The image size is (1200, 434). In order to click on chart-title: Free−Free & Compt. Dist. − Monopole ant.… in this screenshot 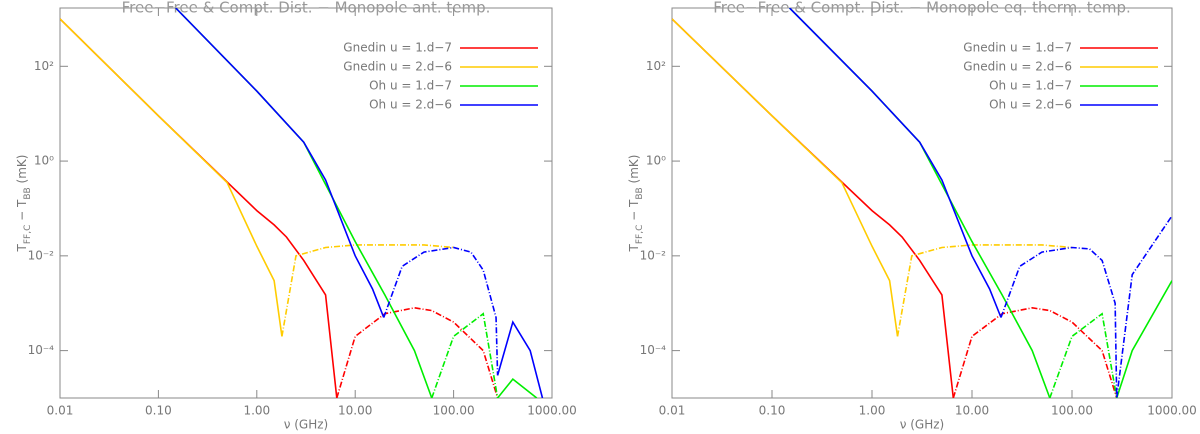, I will do `click(306, 8)`.